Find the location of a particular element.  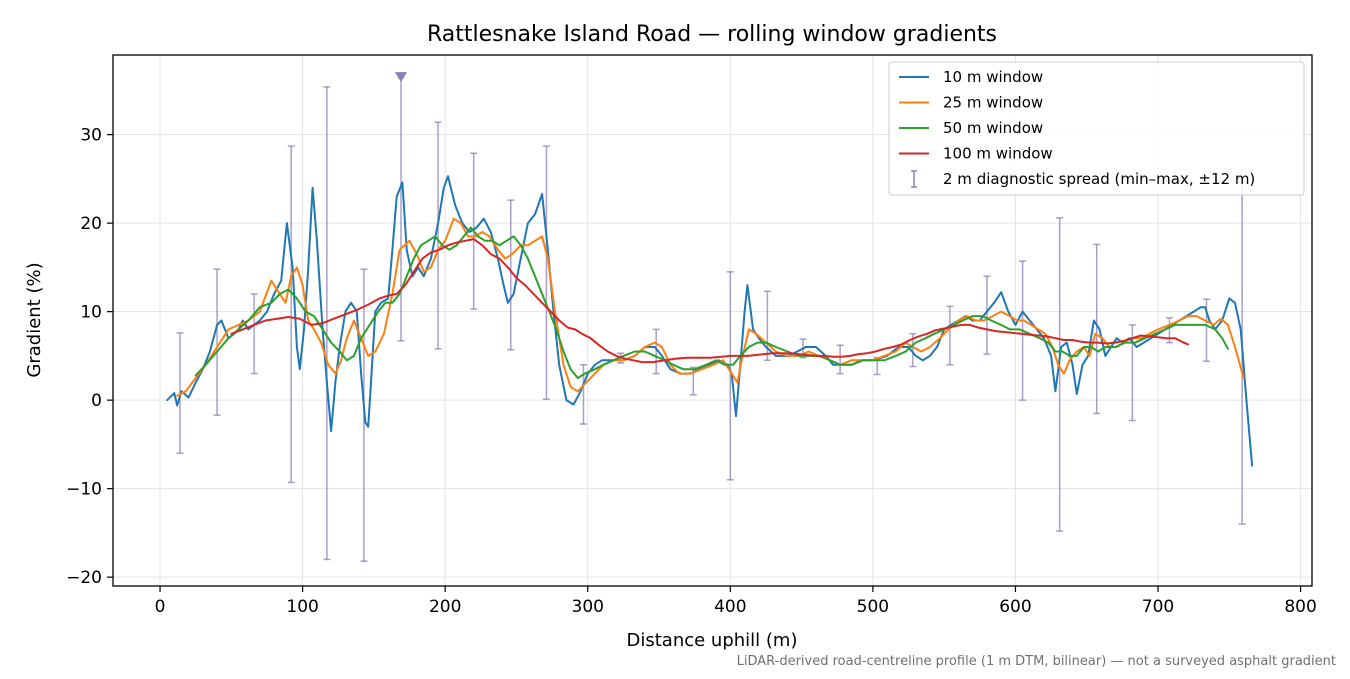

x-tick-label: 700 is located at coordinates (1158, 607).